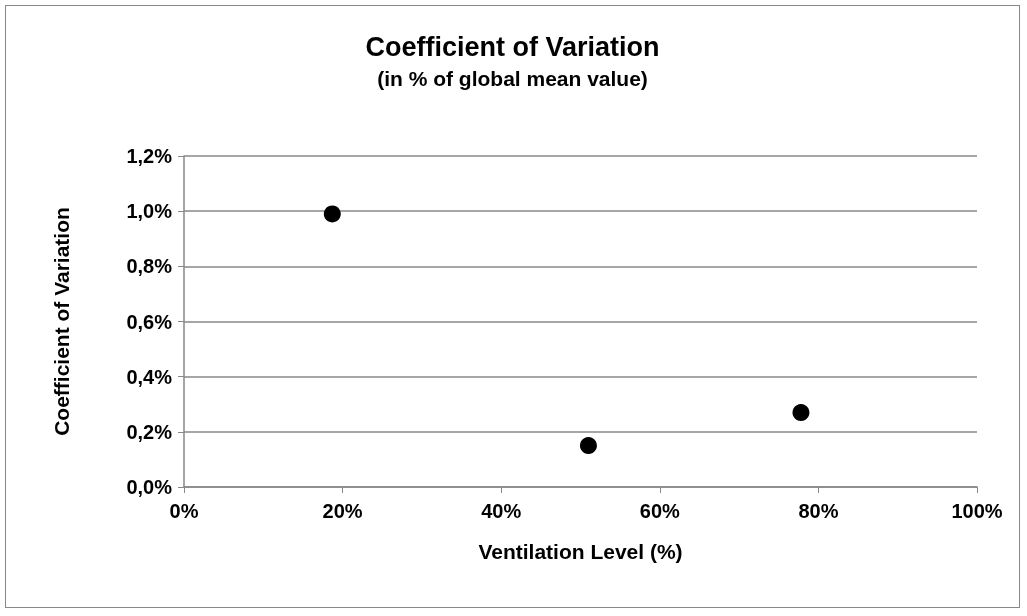 The height and width of the screenshot is (616, 1027). I want to click on y-tick-label: 0,4%, so click(149, 376).